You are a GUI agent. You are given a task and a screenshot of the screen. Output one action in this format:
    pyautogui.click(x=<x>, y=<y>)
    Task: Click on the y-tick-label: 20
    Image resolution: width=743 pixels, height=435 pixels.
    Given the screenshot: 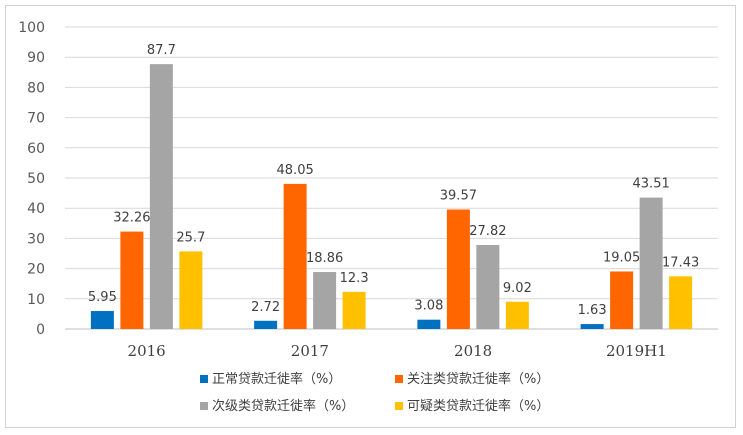 What is the action you would take?
    pyautogui.click(x=36, y=270)
    